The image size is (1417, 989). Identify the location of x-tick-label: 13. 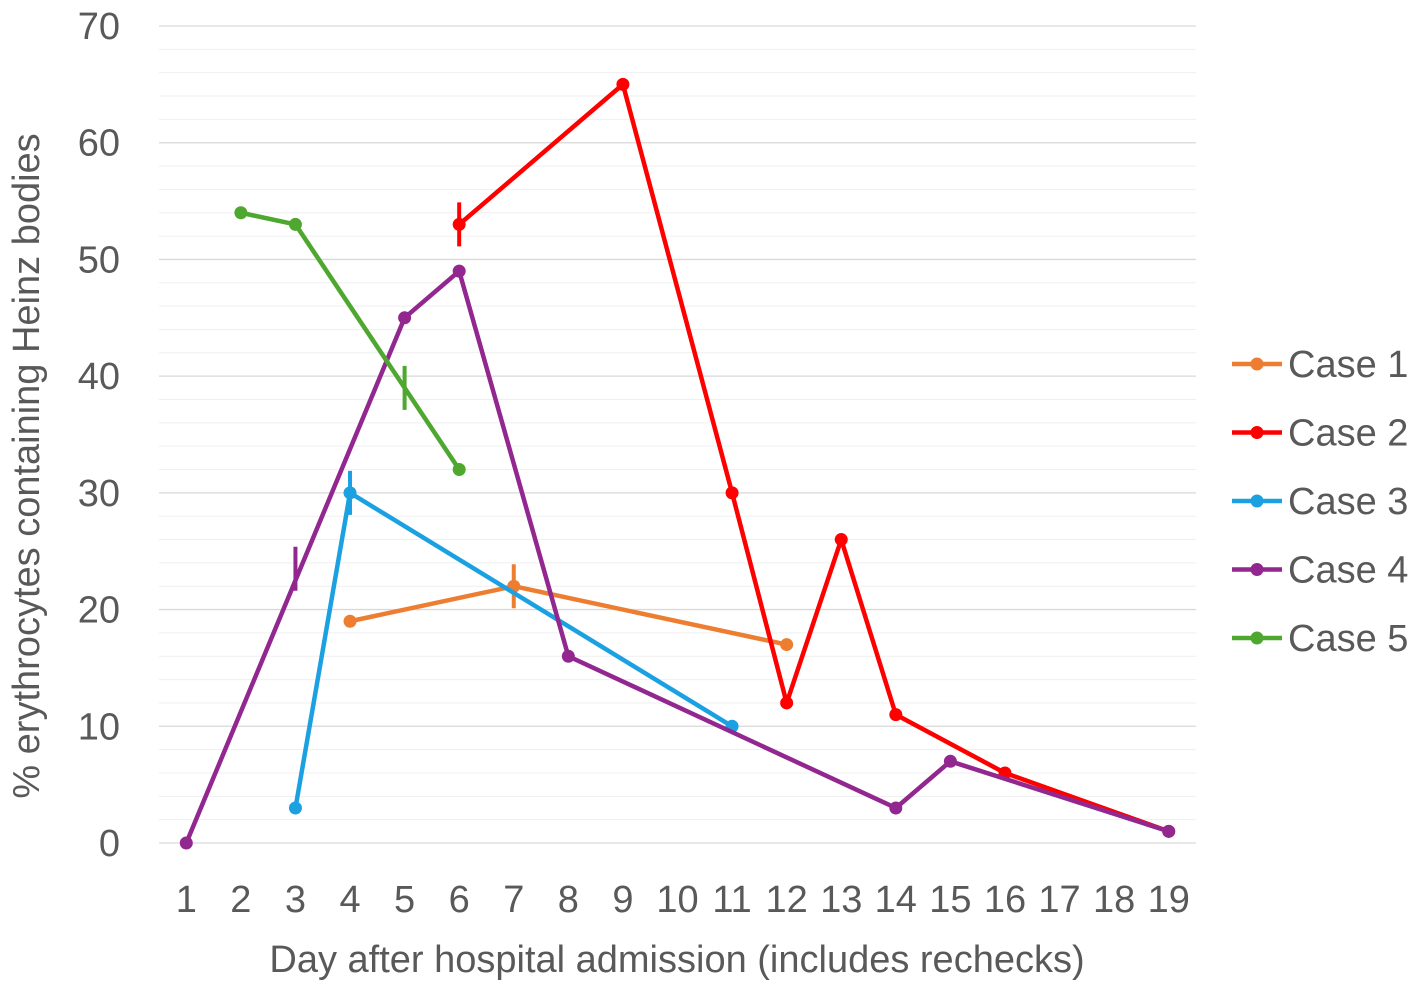
(841, 900).